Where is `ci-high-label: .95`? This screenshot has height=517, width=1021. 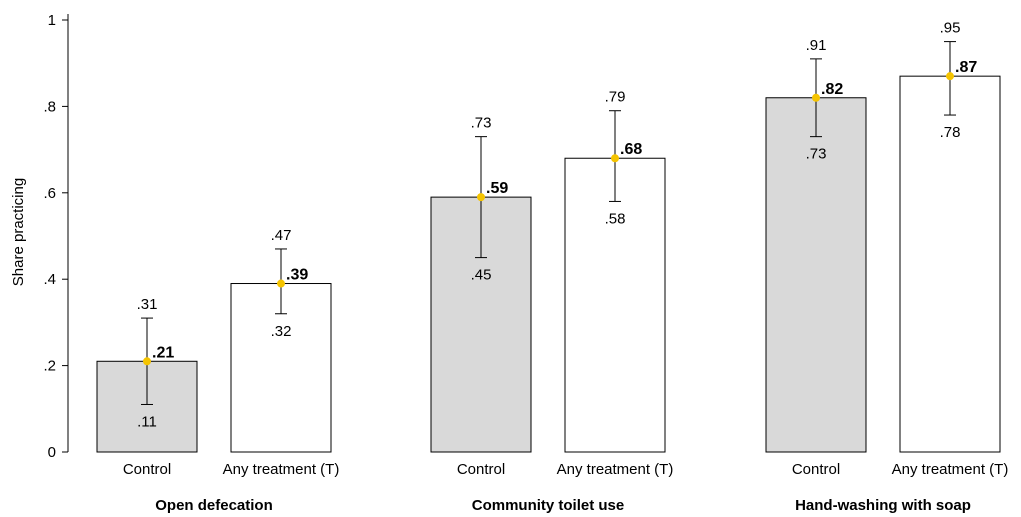
ci-high-label: .95 is located at coordinates (950, 28).